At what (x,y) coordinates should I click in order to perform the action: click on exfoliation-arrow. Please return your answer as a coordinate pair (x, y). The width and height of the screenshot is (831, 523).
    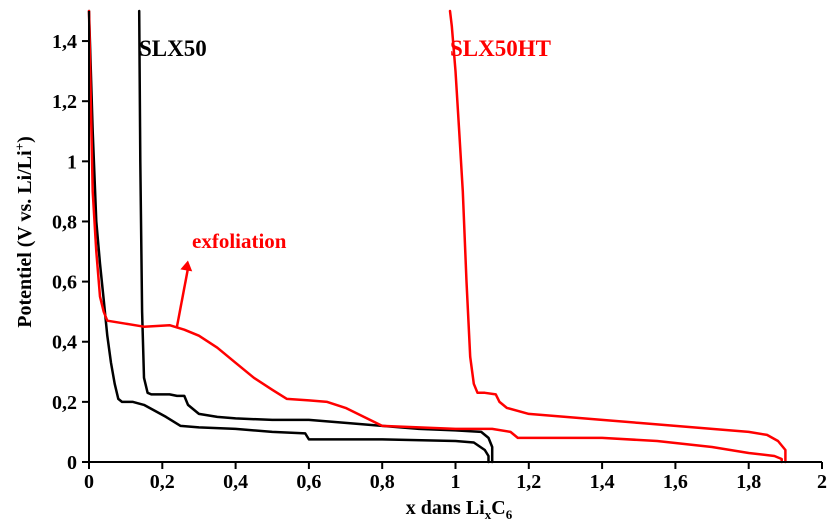
    Looking at the image, I should click on (184, 293).